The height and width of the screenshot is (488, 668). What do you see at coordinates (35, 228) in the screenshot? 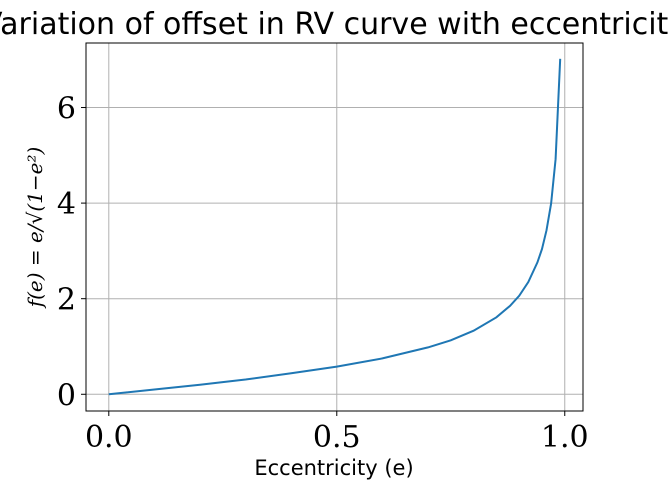
I see `y-axis-label: f(e) = e/√(1−e²)` at bounding box center [35, 228].